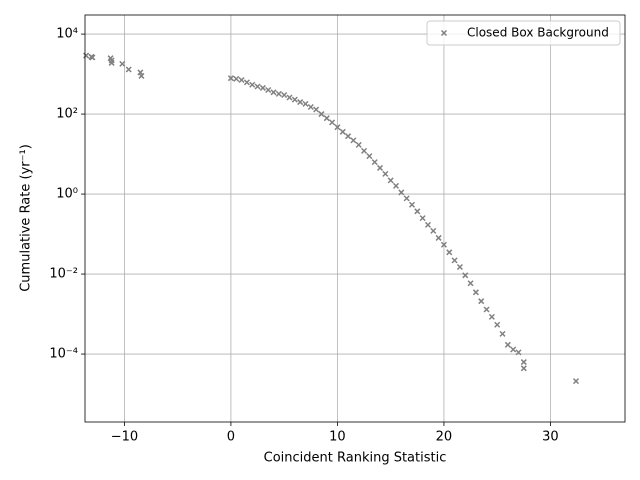 The width and height of the screenshot is (640, 480). I want to click on legend-label: Closed Box Background, so click(538, 33).